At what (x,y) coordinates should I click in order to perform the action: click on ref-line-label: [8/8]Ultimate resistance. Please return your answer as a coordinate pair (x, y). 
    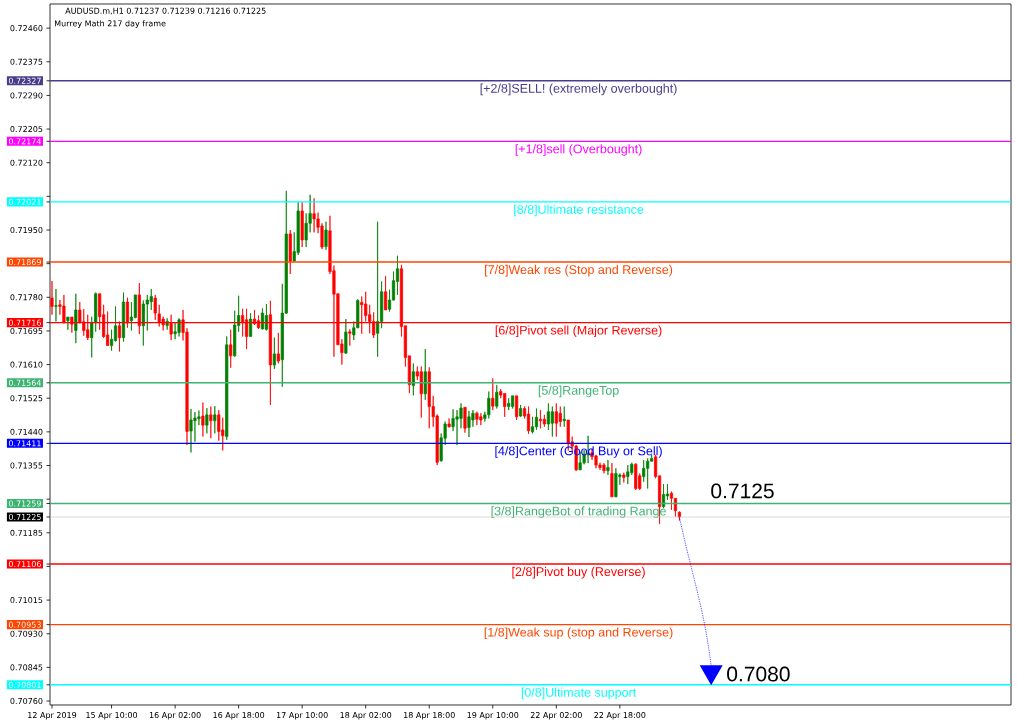
    Looking at the image, I should click on (579, 210).